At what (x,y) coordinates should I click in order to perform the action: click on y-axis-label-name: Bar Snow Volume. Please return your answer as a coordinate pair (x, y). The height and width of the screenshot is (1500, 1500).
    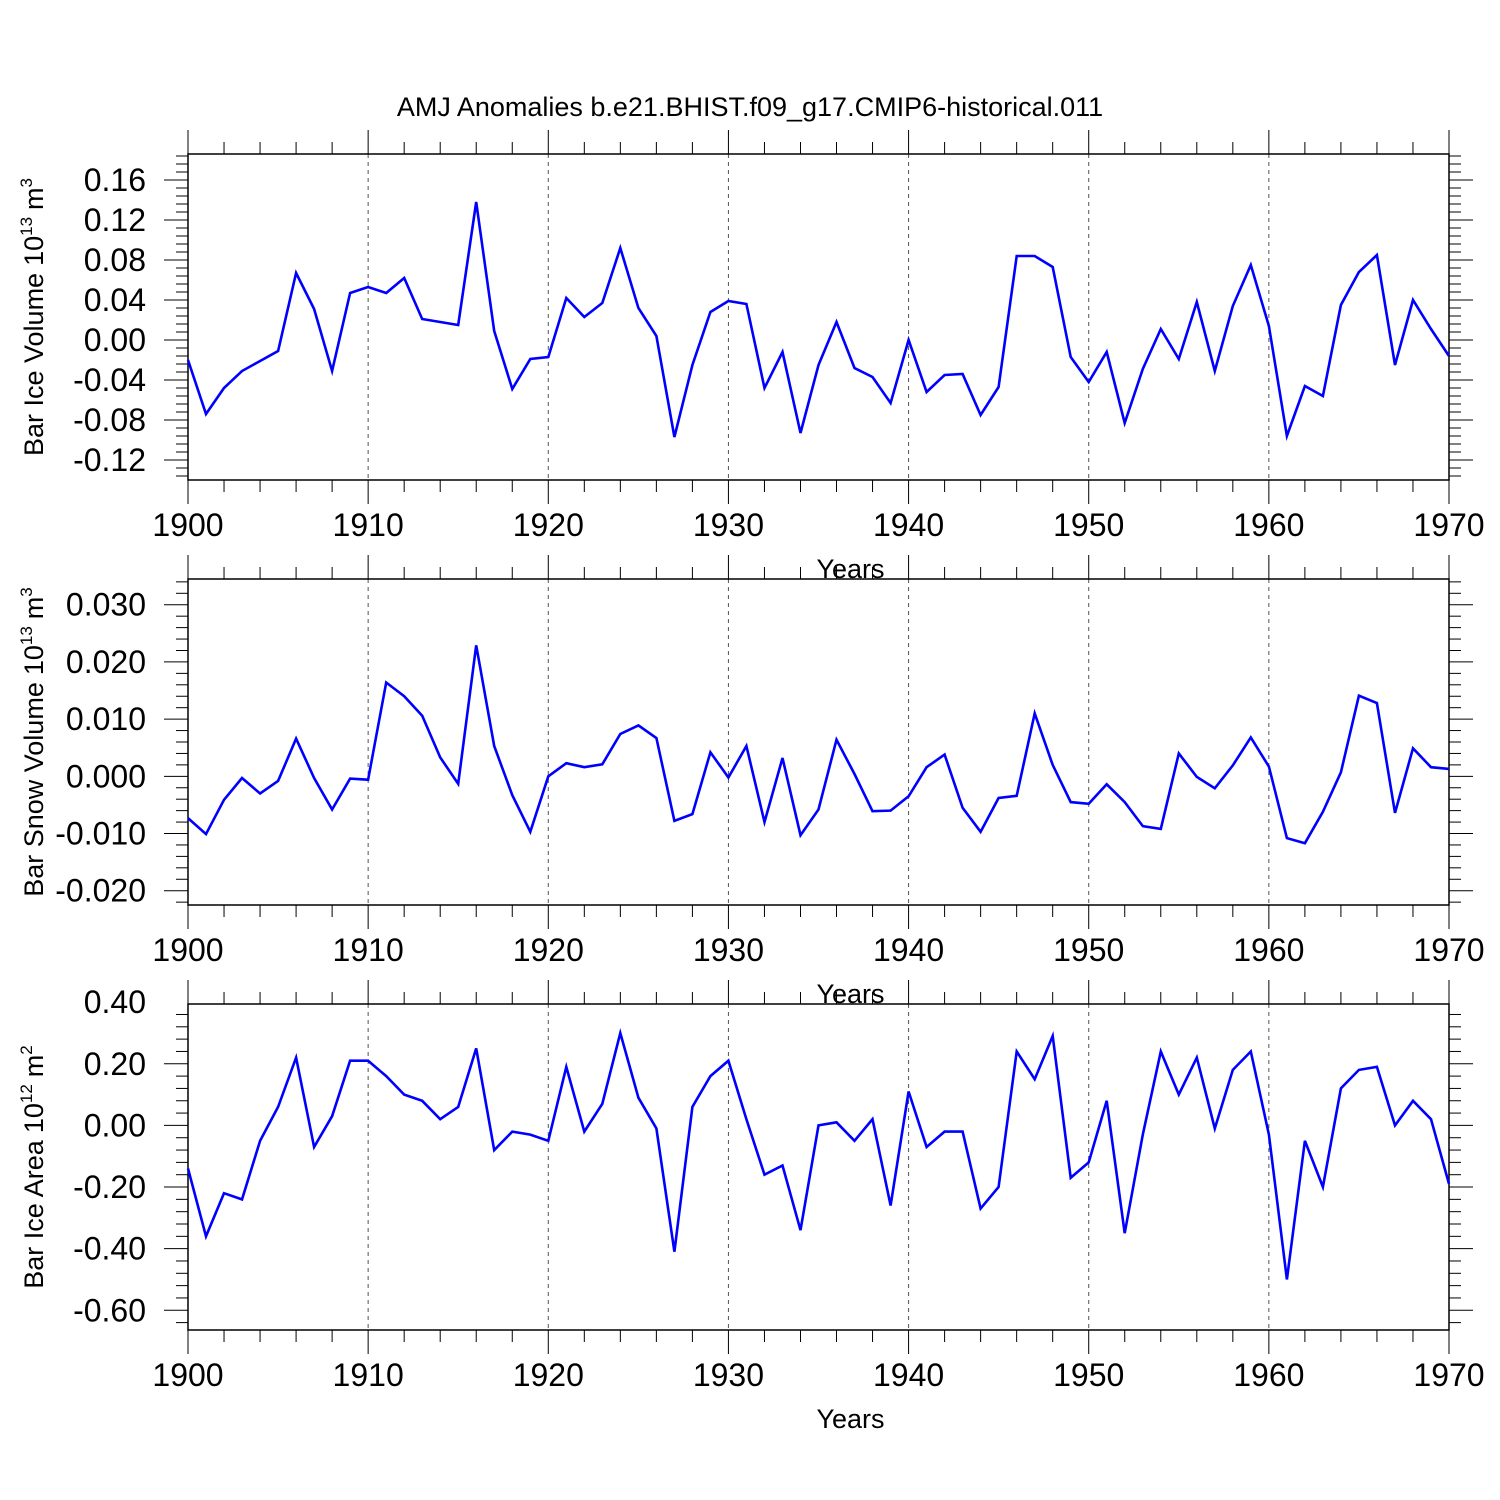
    Looking at the image, I should click on (34, 789).